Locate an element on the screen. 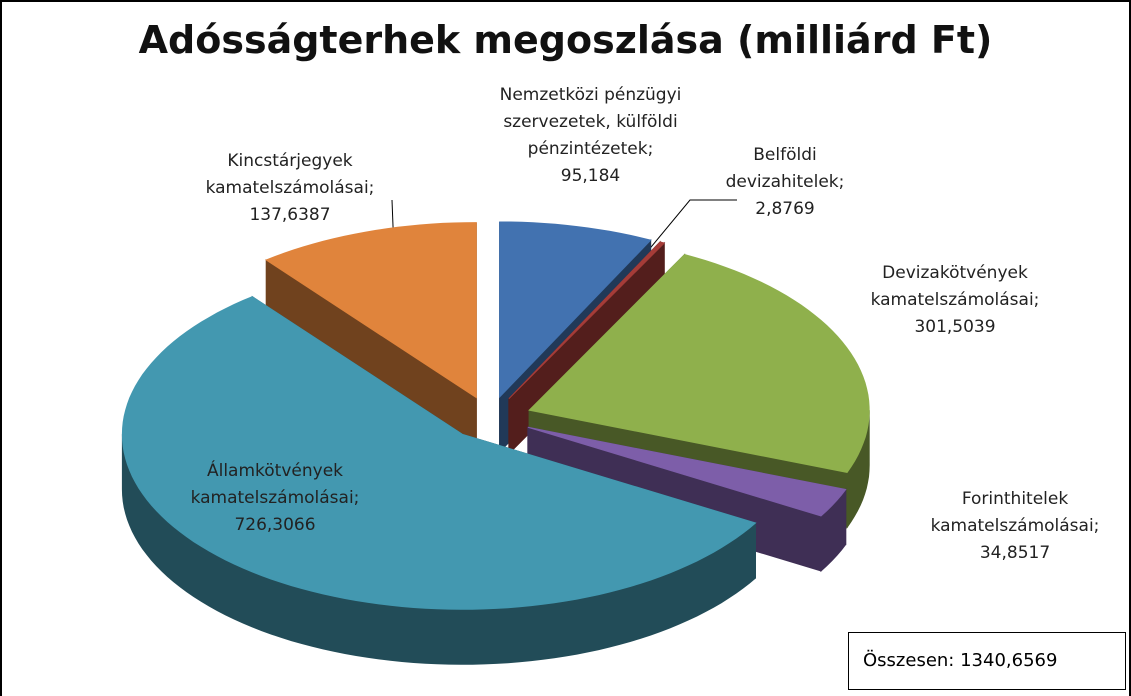  value-label: 34,8517 is located at coordinates (1015, 553).